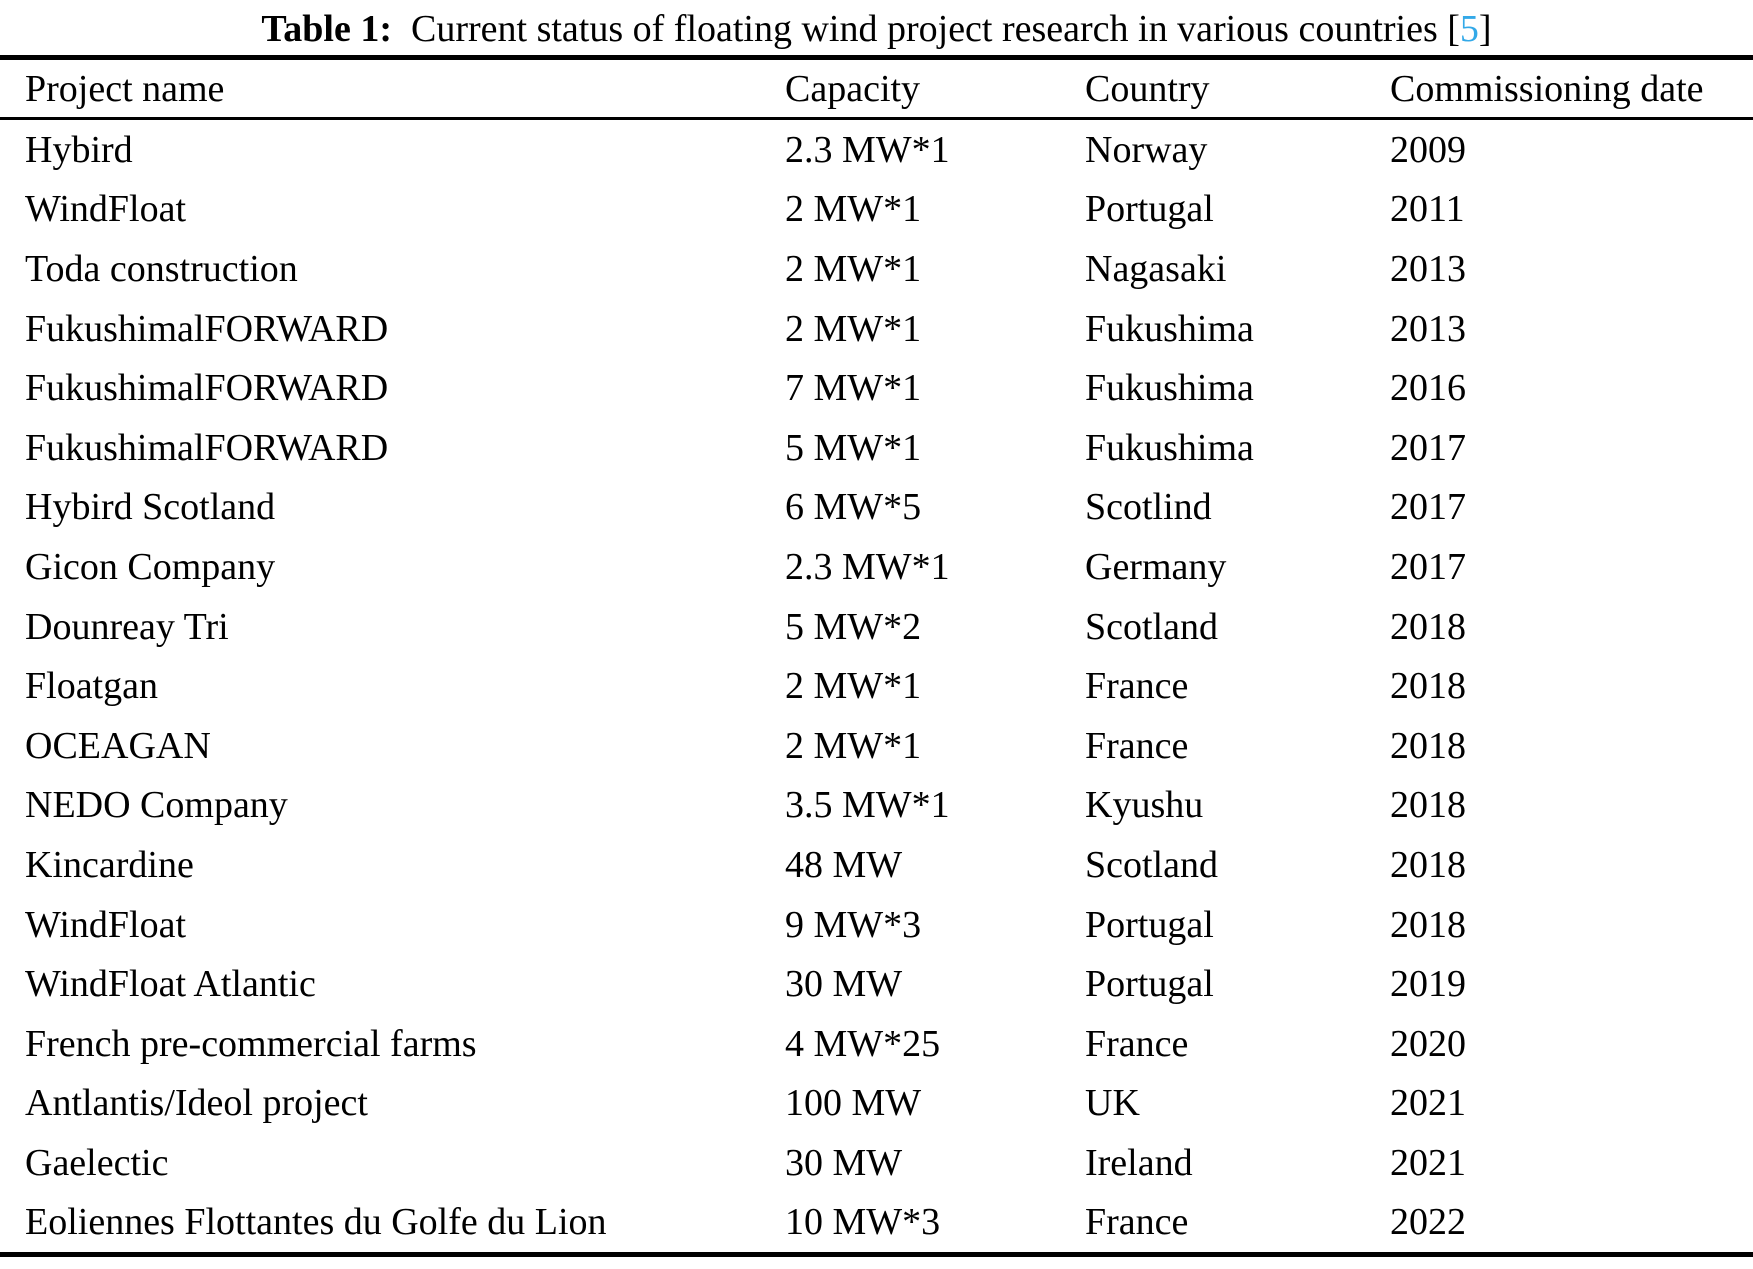 The height and width of the screenshot is (1269, 1753). Describe the element at coordinates (853, 88) in the screenshot. I see `header-capacity: Capacity` at that location.